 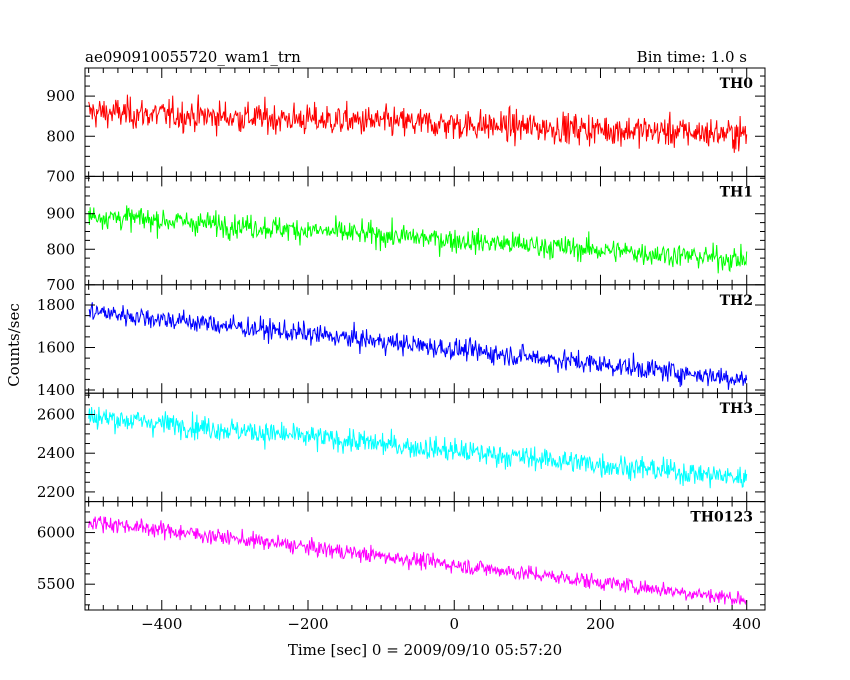 What do you see at coordinates (736, 301) in the screenshot?
I see `panel-label-th2: TH2` at bounding box center [736, 301].